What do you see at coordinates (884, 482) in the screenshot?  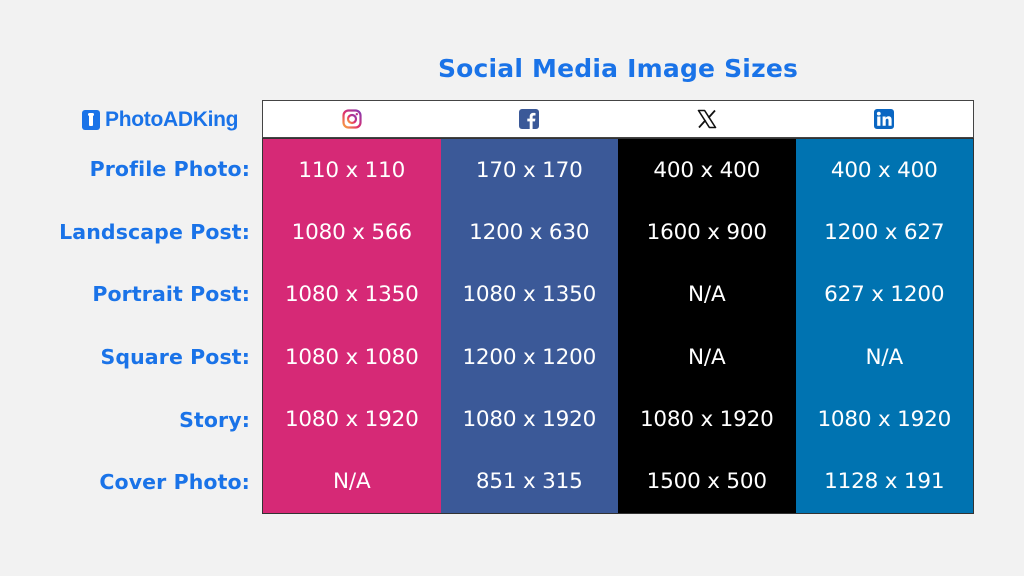 I see `cell-linkedin-cover-photo: 1128 x 191` at bounding box center [884, 482].